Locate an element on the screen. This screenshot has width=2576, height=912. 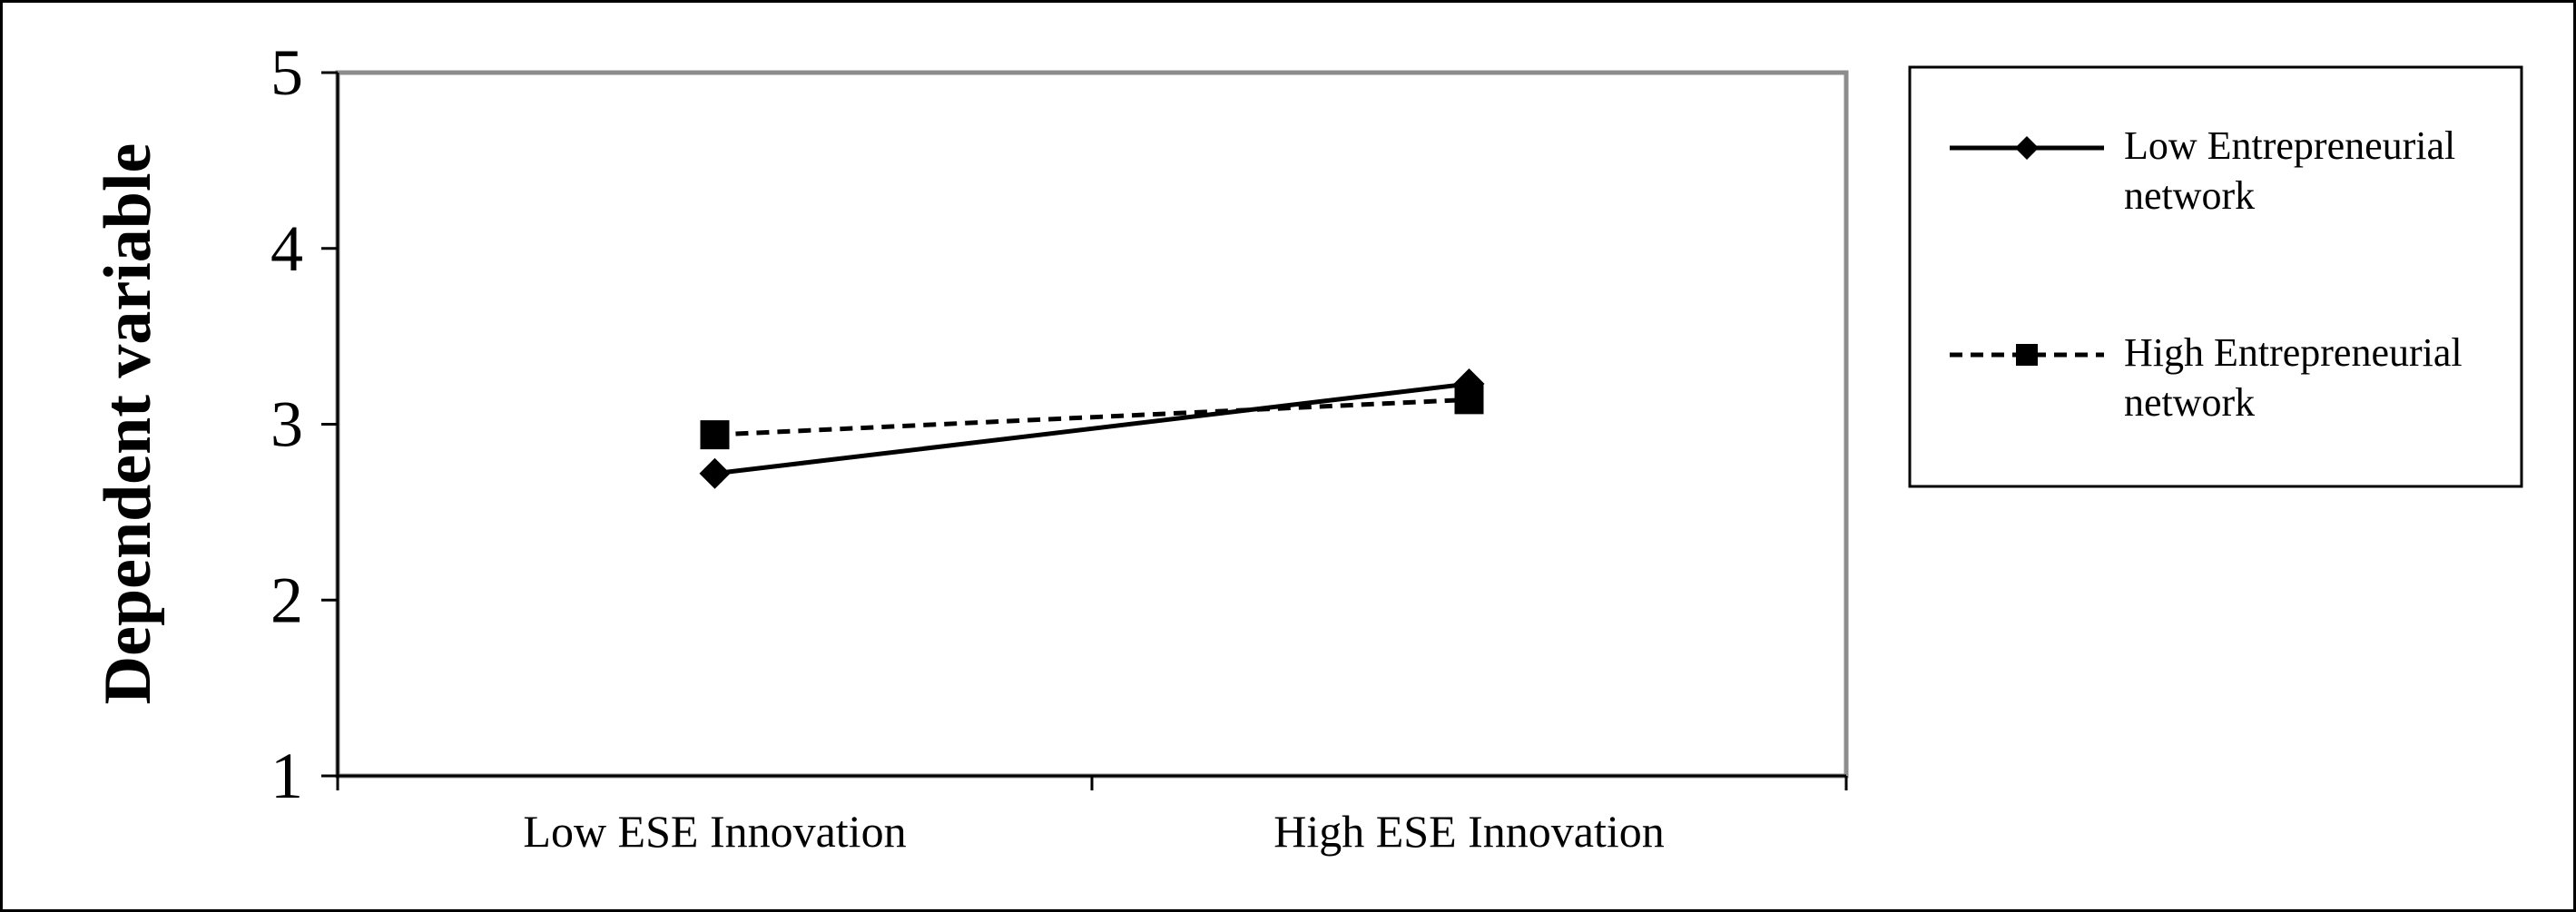
y-tick-label: 3 is located at coordinates (286, 425).